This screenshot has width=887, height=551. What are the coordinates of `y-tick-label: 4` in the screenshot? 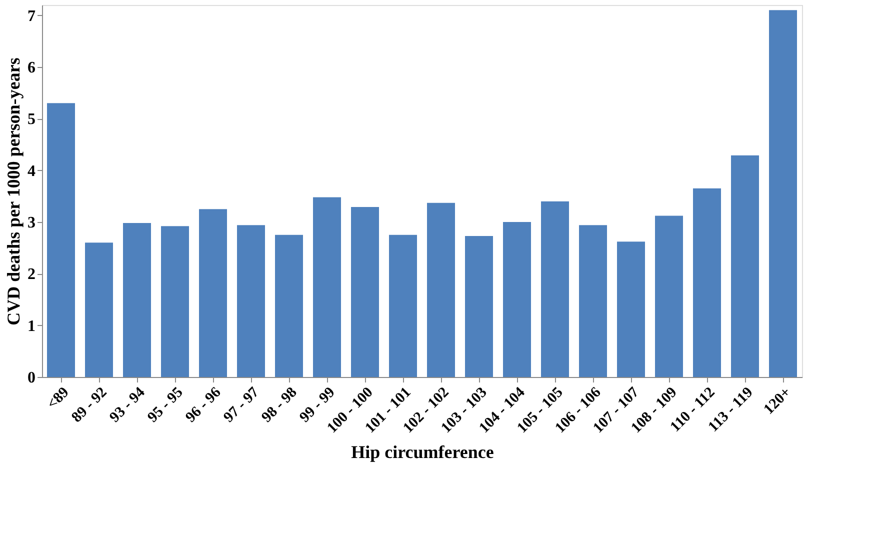 It's located at (32, 171).